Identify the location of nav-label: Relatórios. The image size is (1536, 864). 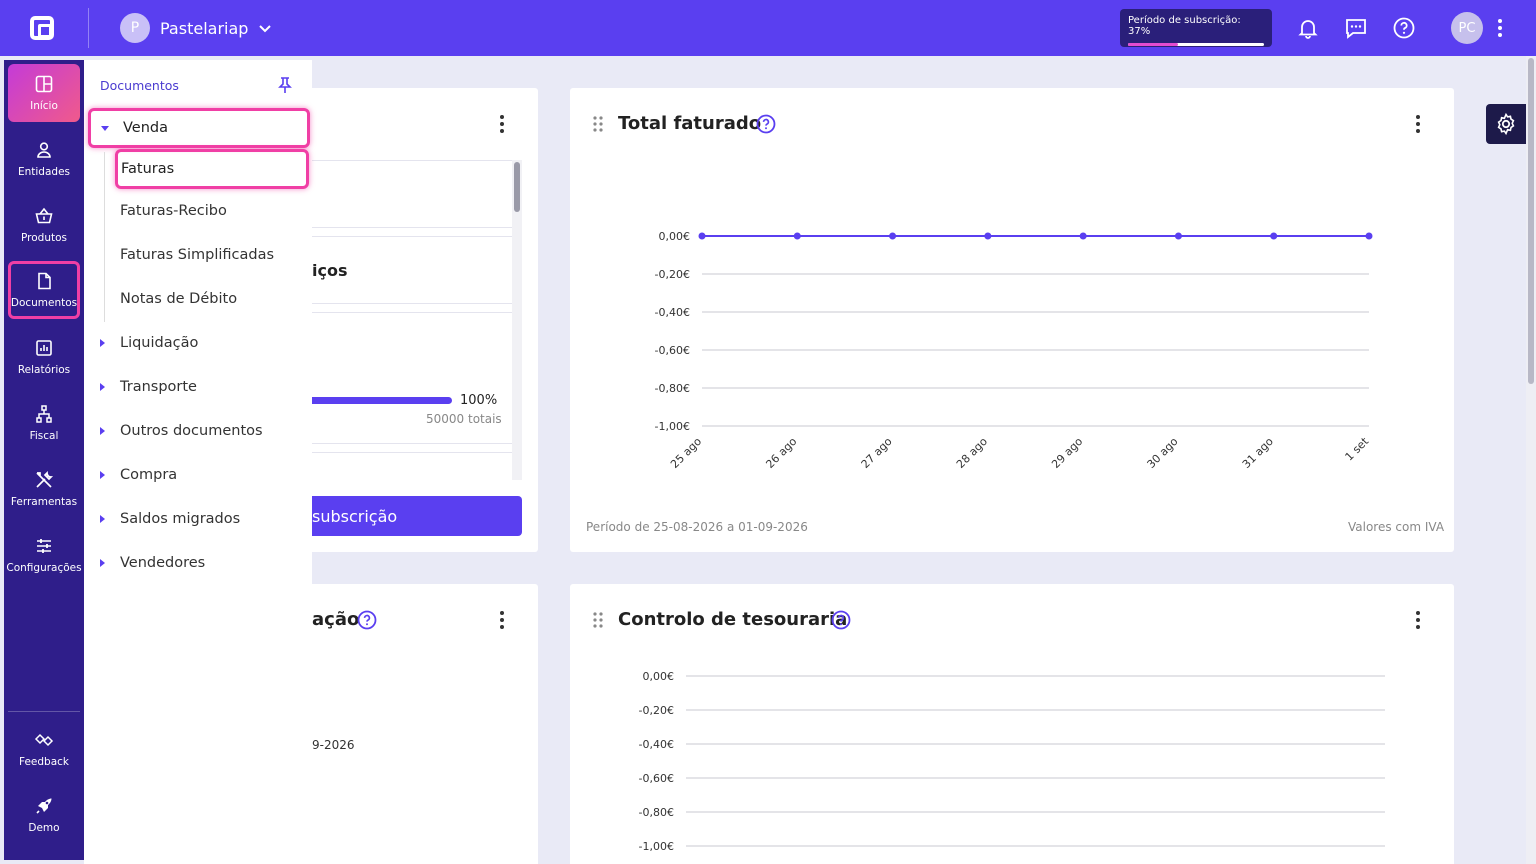
(44, 370).